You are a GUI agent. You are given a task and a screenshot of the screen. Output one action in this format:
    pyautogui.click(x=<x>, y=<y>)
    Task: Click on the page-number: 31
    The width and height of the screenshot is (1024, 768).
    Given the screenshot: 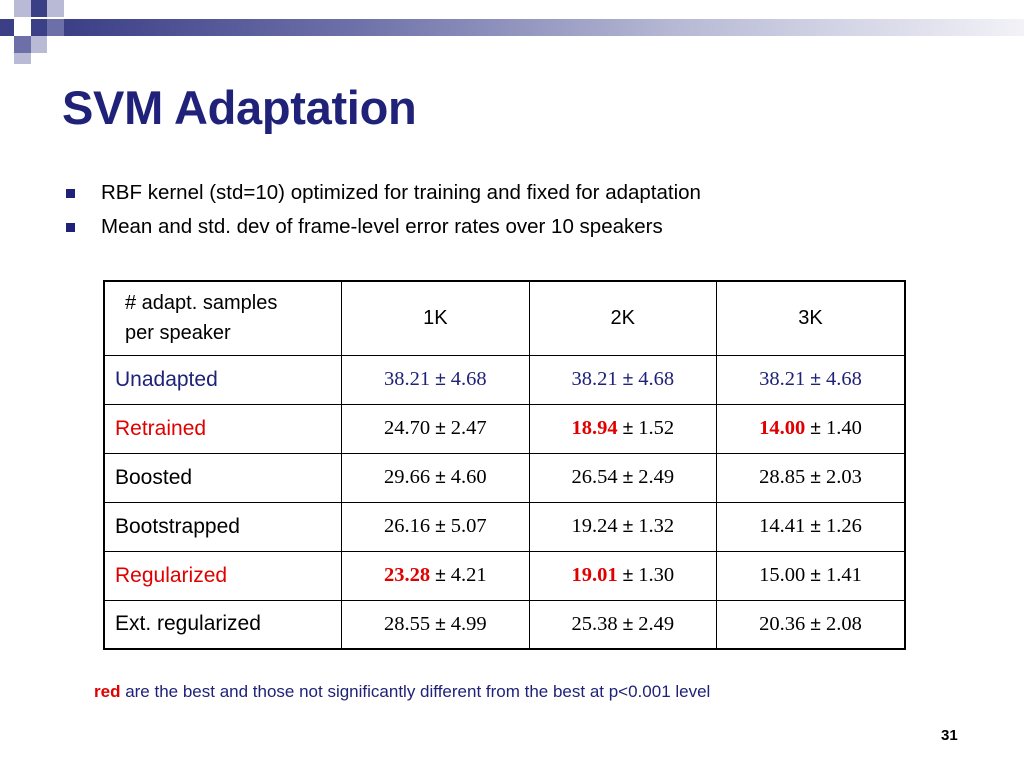 What is the action you would take?
    pyautogui.click(x=949, y=735)
    